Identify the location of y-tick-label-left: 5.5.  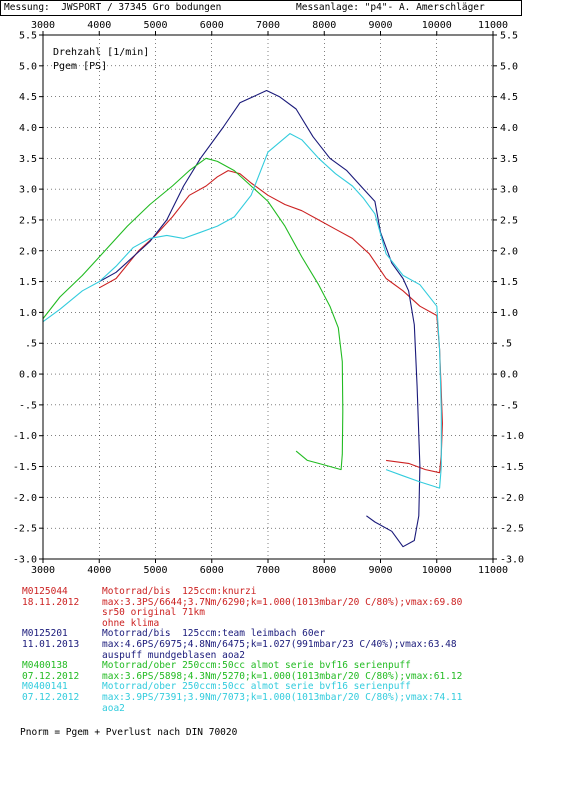
(28, 36).